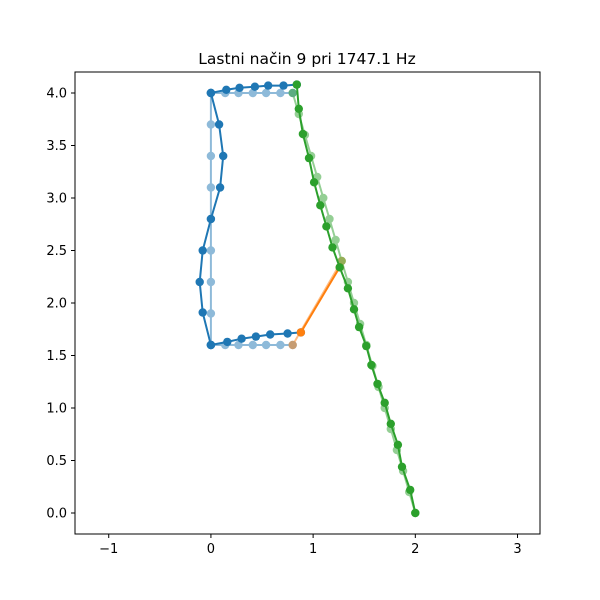 This screenshot has height=600, width=600. I want to click on y-tick-label: 0.5, so click(56, 461).